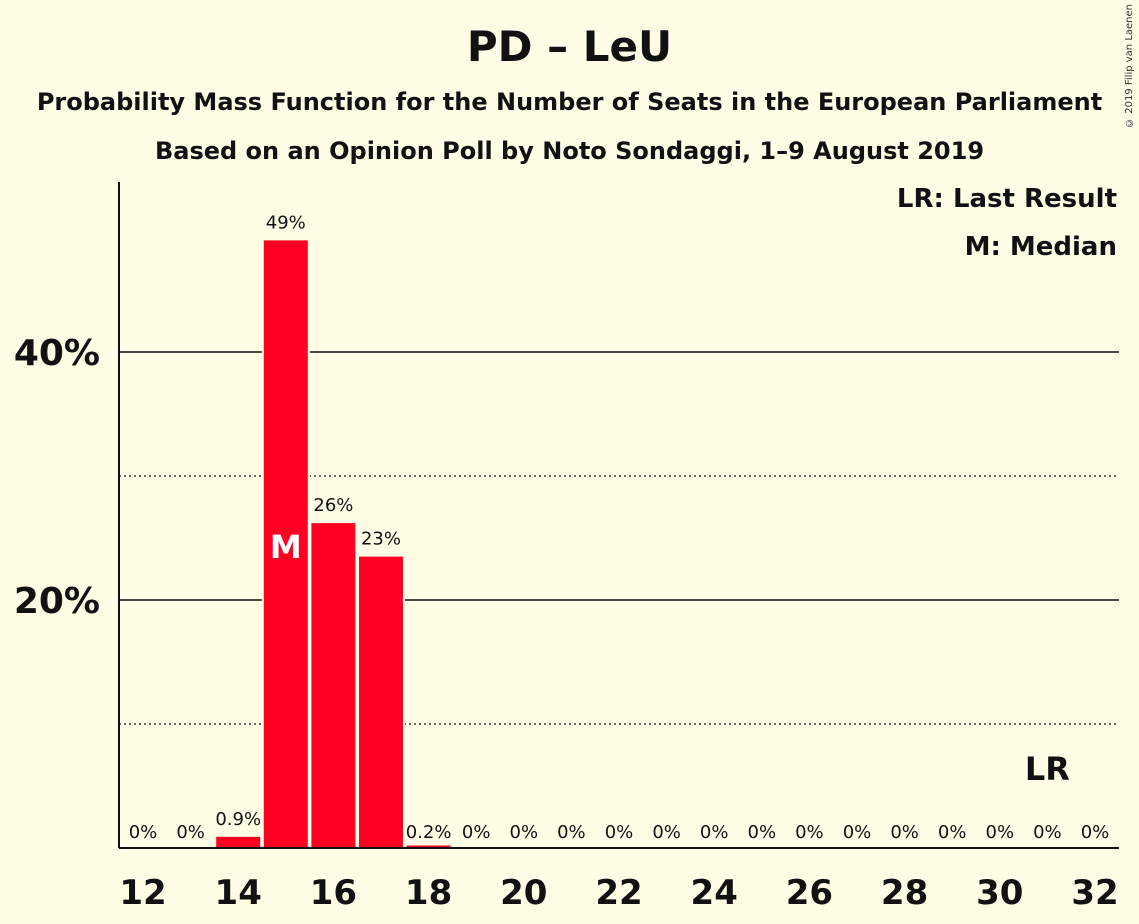  I want to click on x-tick-label: 26, so click(809, 893).